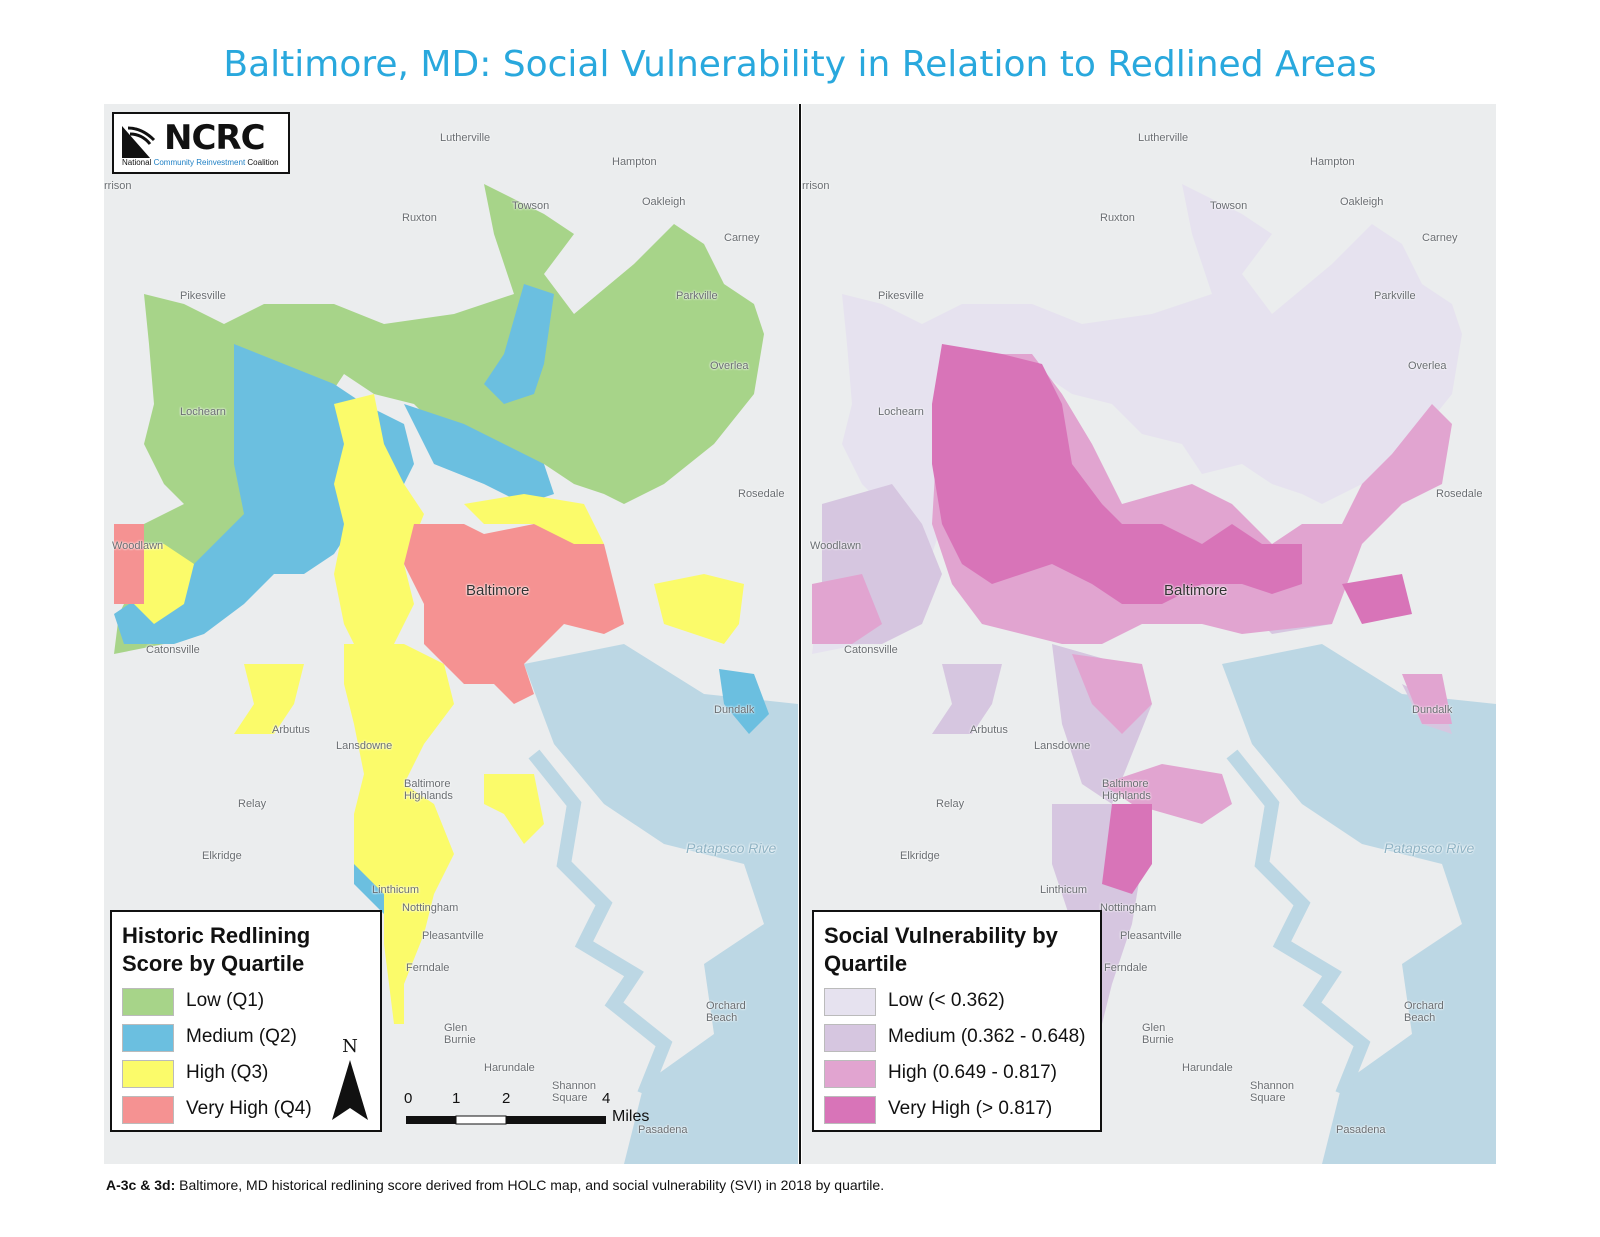 The width and height of the screenshot is (1600, 1237). Describe the element at coordinates (1117, 218) in the screenshot. I see `place-label: Ruxton` at that location.